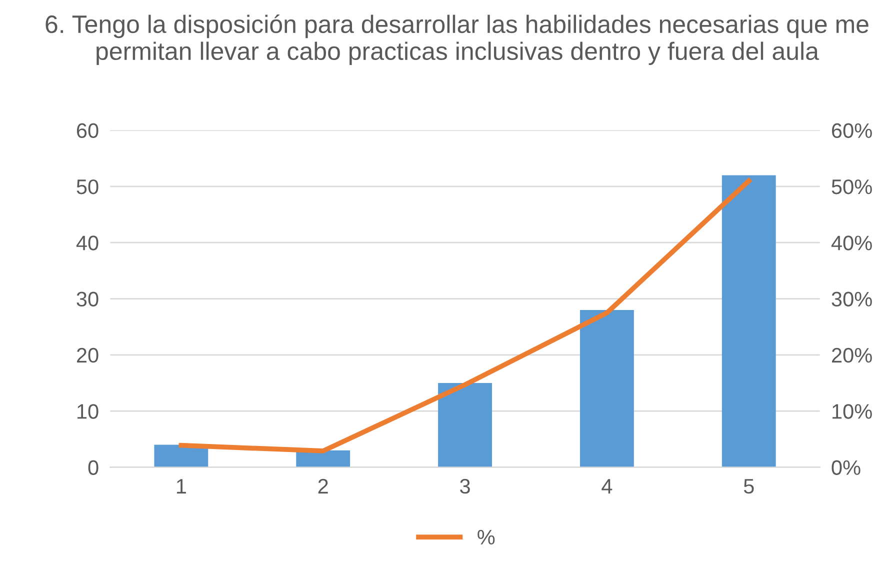  I want to click on x-tick-label: 1, so click(181, 486).